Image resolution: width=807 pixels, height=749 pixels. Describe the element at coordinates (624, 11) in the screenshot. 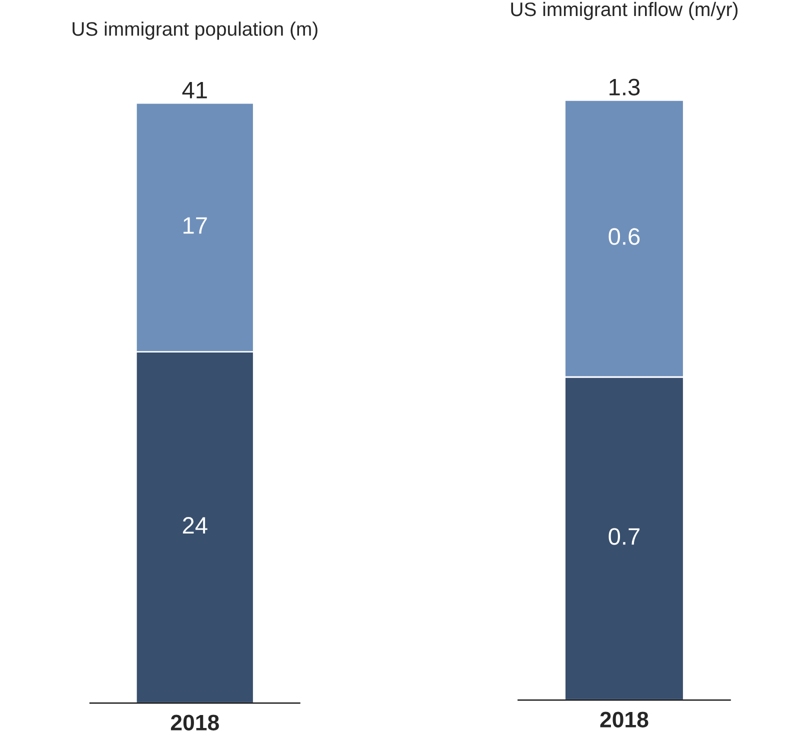

I see `chart-title: US immigrant inflow (m/yr)` at that location.